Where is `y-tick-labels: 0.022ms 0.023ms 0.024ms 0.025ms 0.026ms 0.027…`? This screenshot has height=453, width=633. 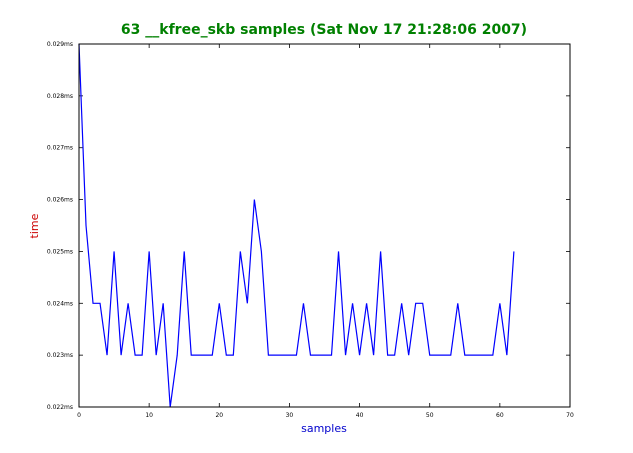 y-tick-labels: 0.022ms 0.023ms 0.024ms 0.025ms 0.026ms 0.027… is located at coordinates (60, 226).